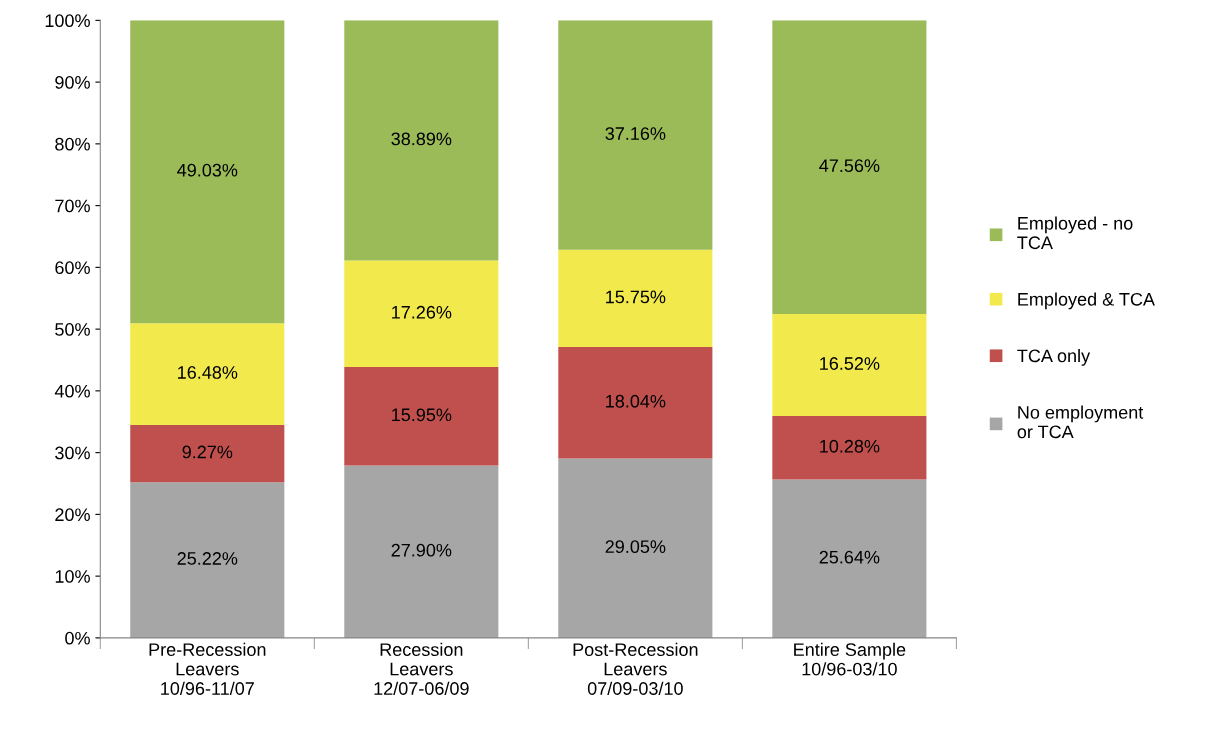 This screenshot has width=1223, height=754. Describe the element at coordinates (72, 82) in the screenshot. I see `y-tick-label: 90%` at that location.